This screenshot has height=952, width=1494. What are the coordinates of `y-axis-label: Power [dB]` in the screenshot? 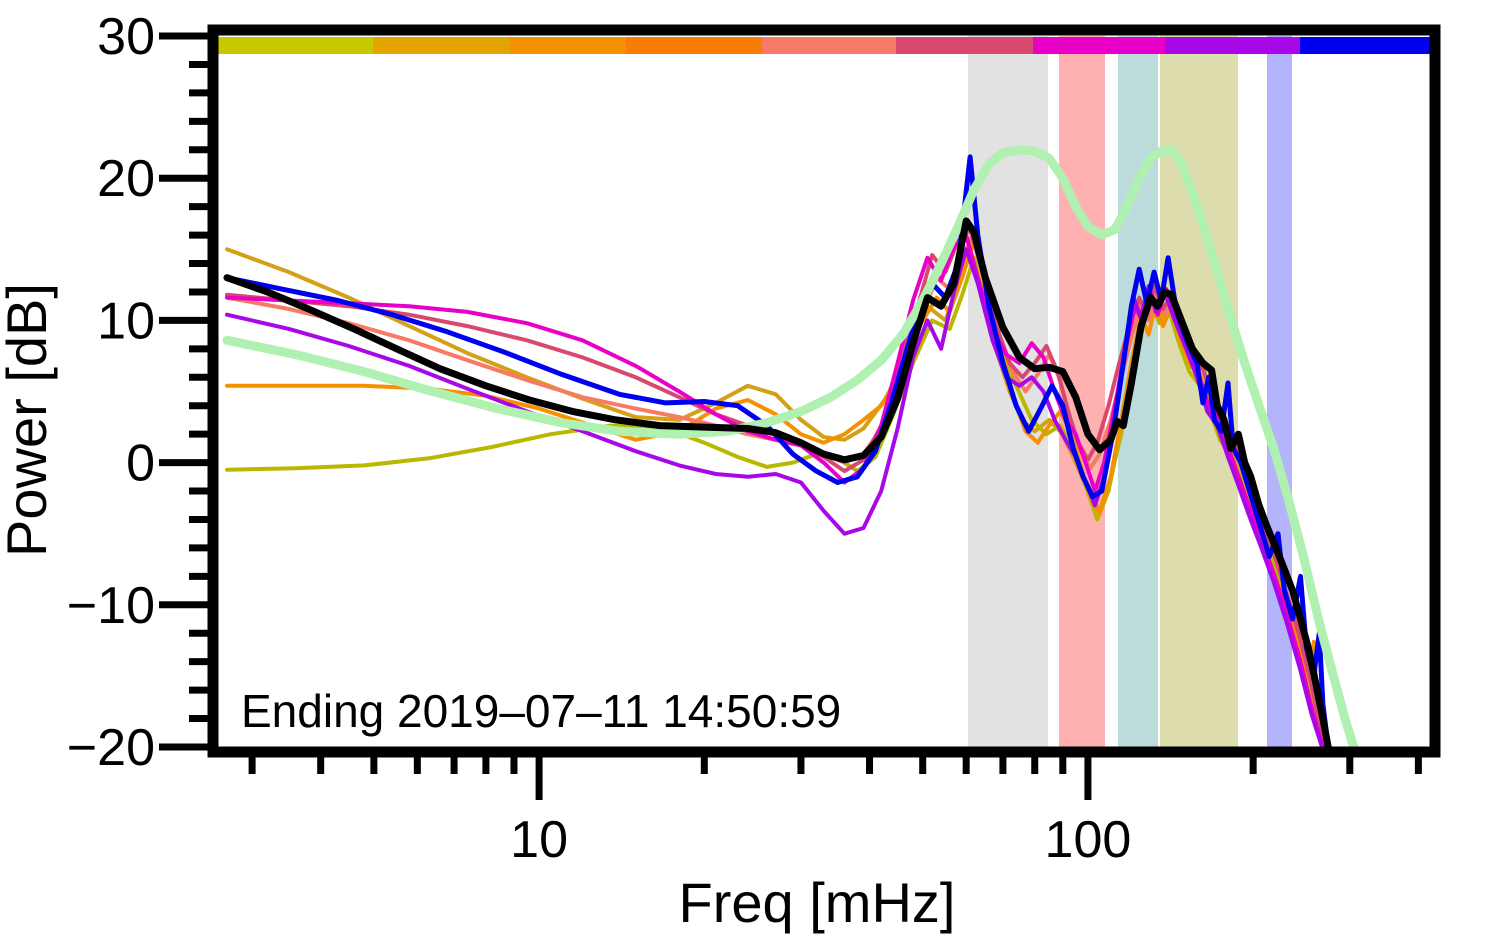 It's located at (29, 420).